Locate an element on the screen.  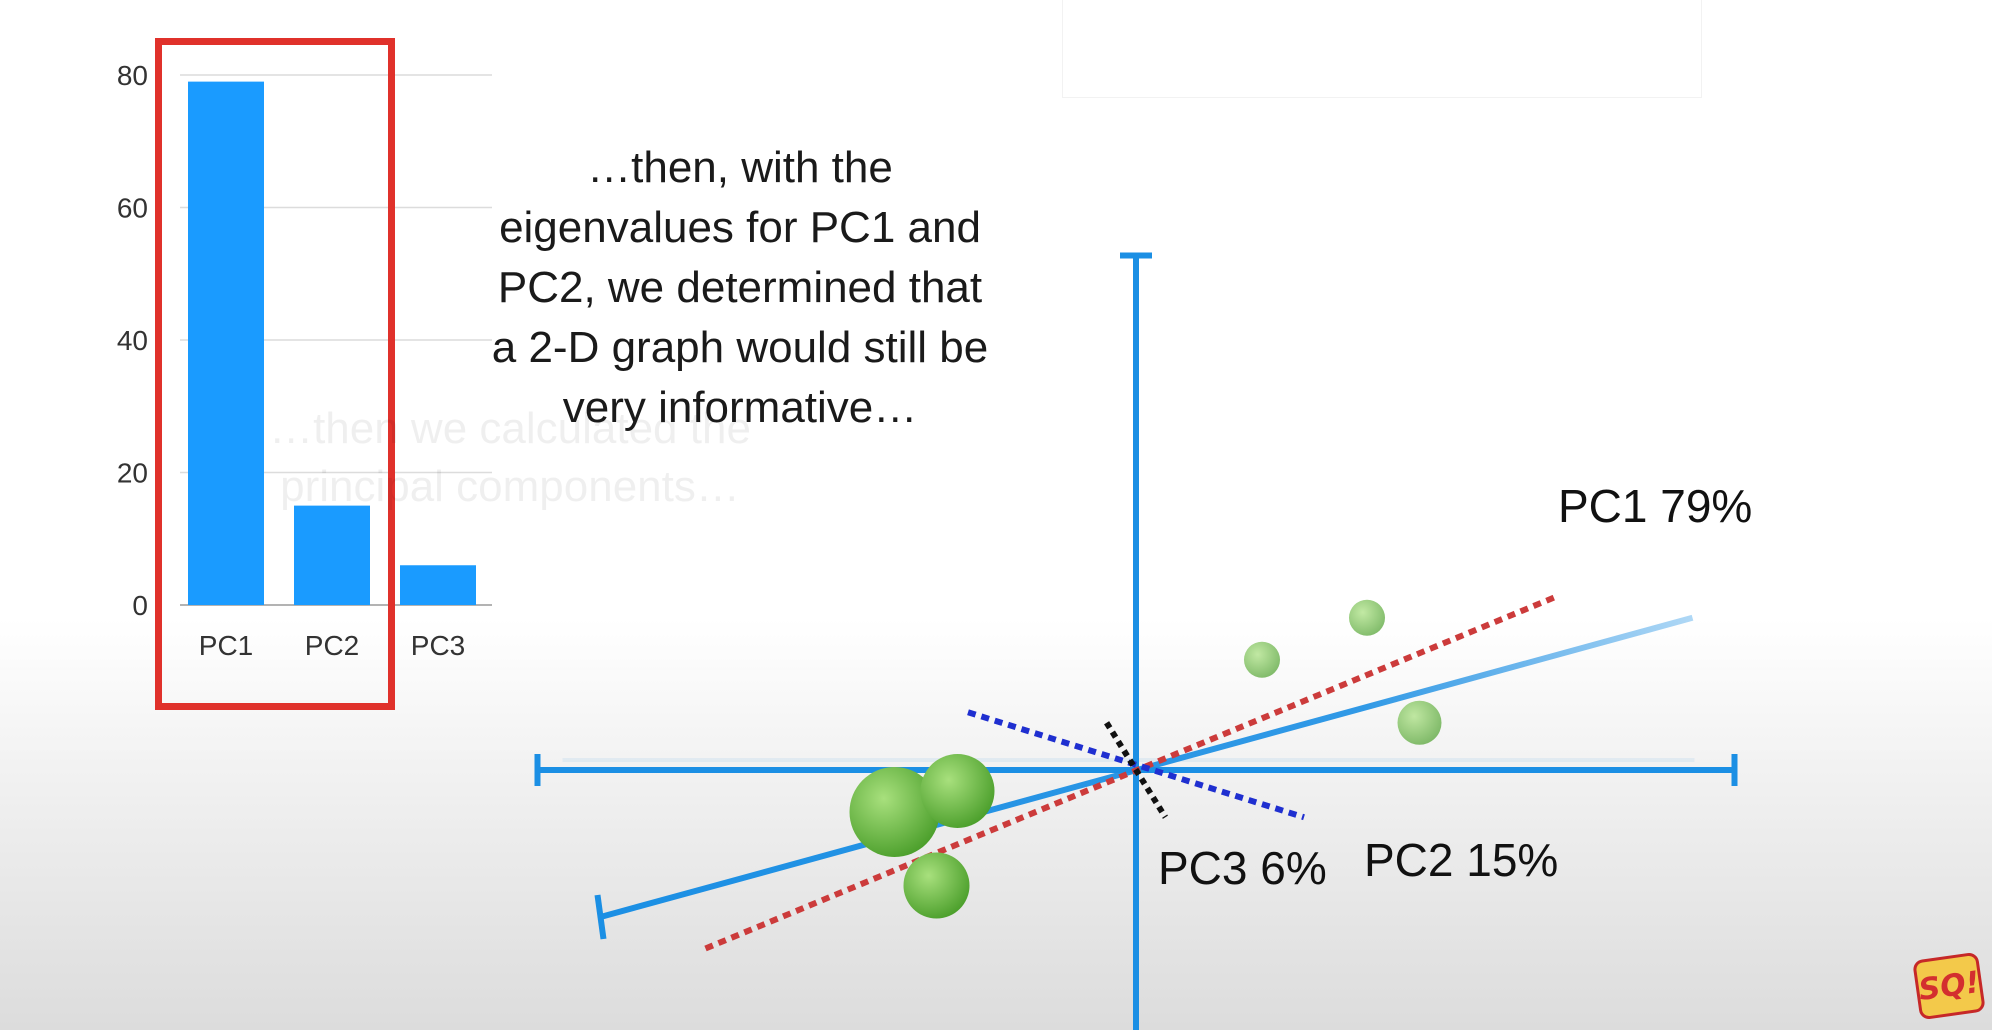
logo-text: SQ! is located at coordinates (1949, 986).